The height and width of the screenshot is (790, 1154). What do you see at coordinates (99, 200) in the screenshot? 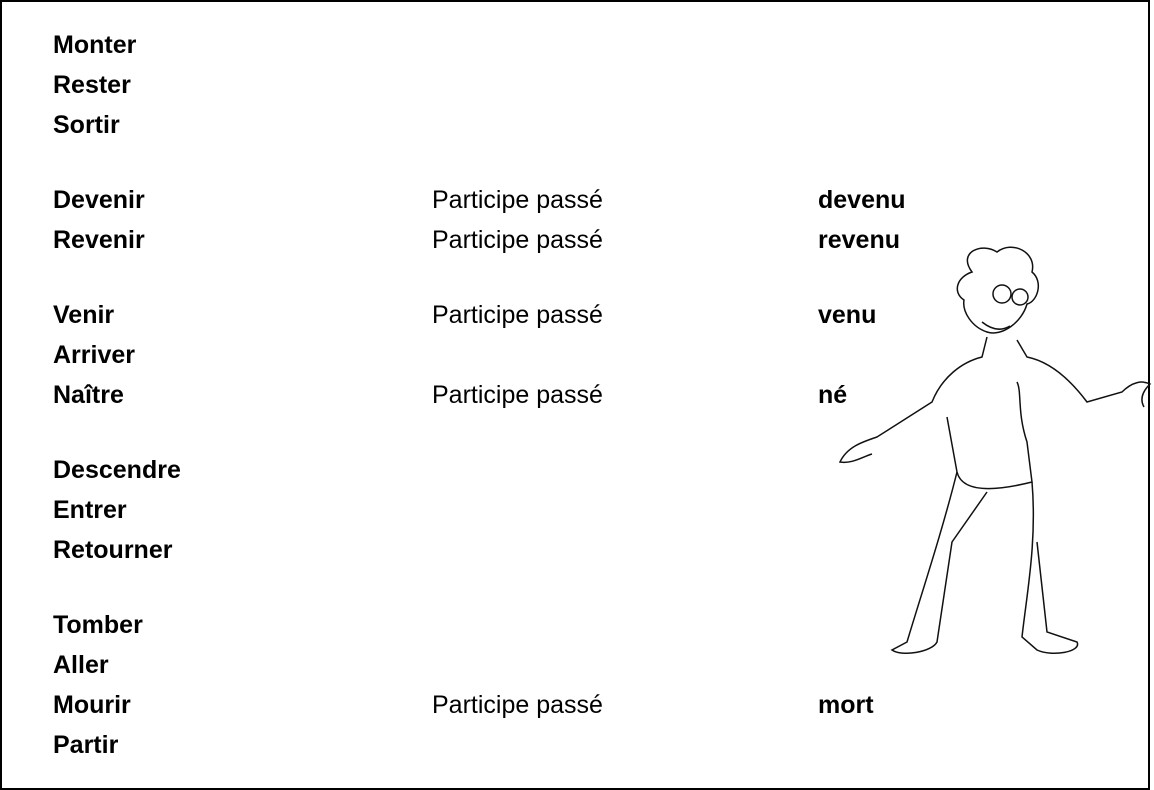
I see `verb: Devenir` at bounding box center [99, 200].